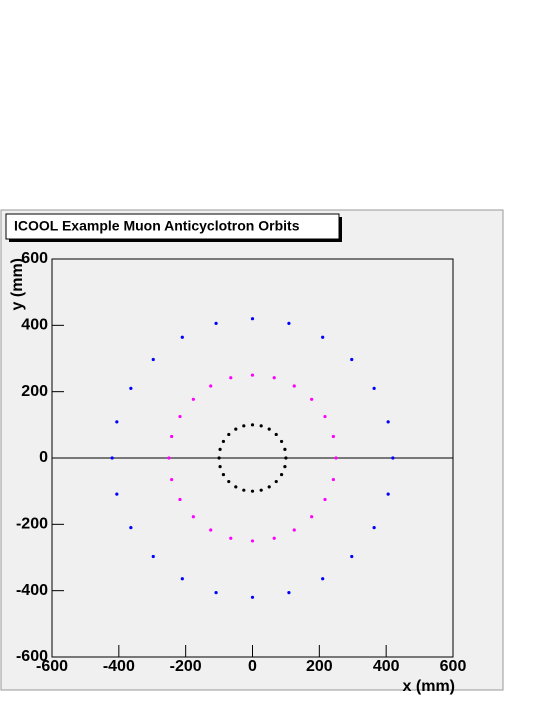 Image resolution: width=545 pixels, height=705 pixels. What do you see at coordinates (186, 666) in the screenshot?
I see `x-tick-label: -200` at bounding box center [186, 666].